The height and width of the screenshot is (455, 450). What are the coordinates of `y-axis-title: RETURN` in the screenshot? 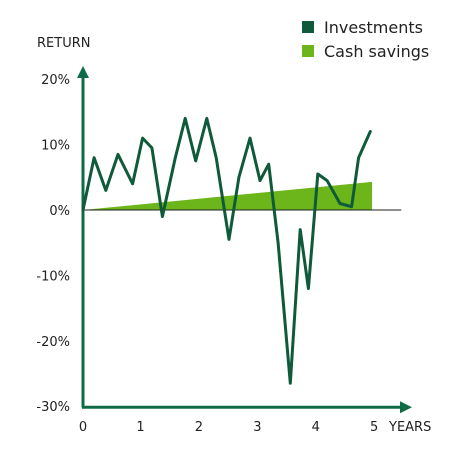 It's located at (63, 43).